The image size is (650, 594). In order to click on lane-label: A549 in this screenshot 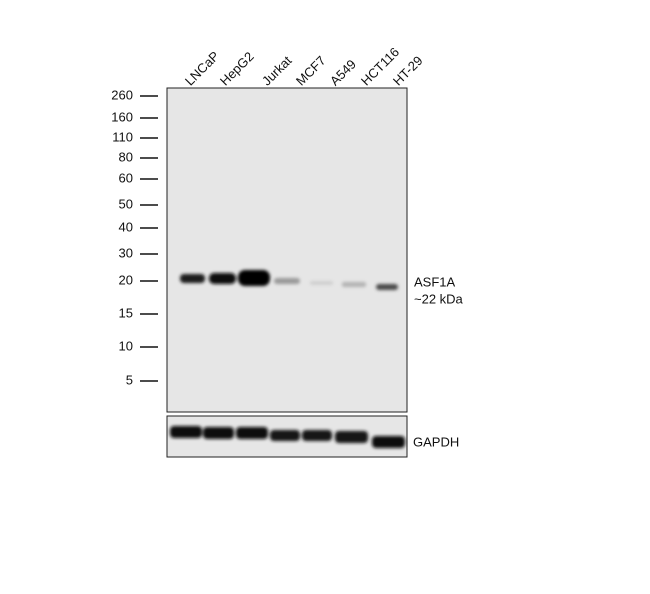, I will do `click(343, 72)`.